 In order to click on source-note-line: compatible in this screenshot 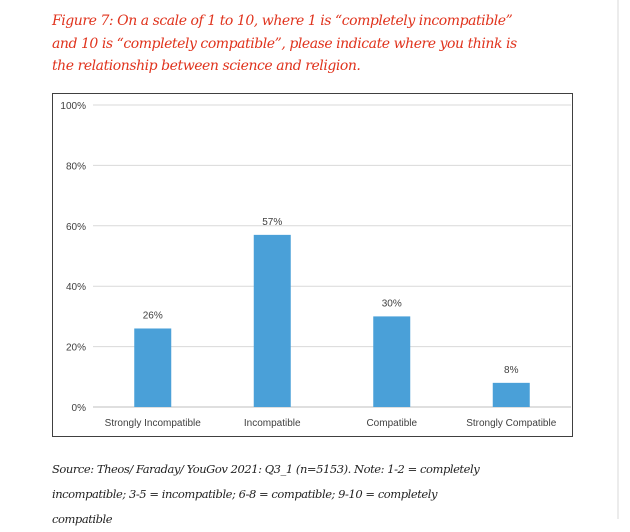, I will do `click(82, 519)`.